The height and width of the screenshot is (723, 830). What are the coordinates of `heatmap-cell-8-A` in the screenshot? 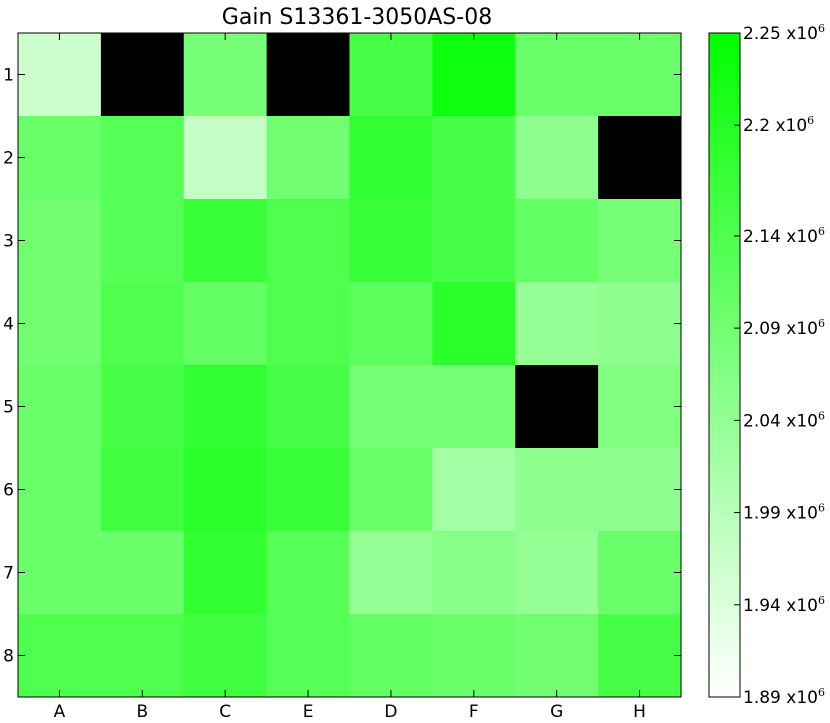 It's located at (60, 656).